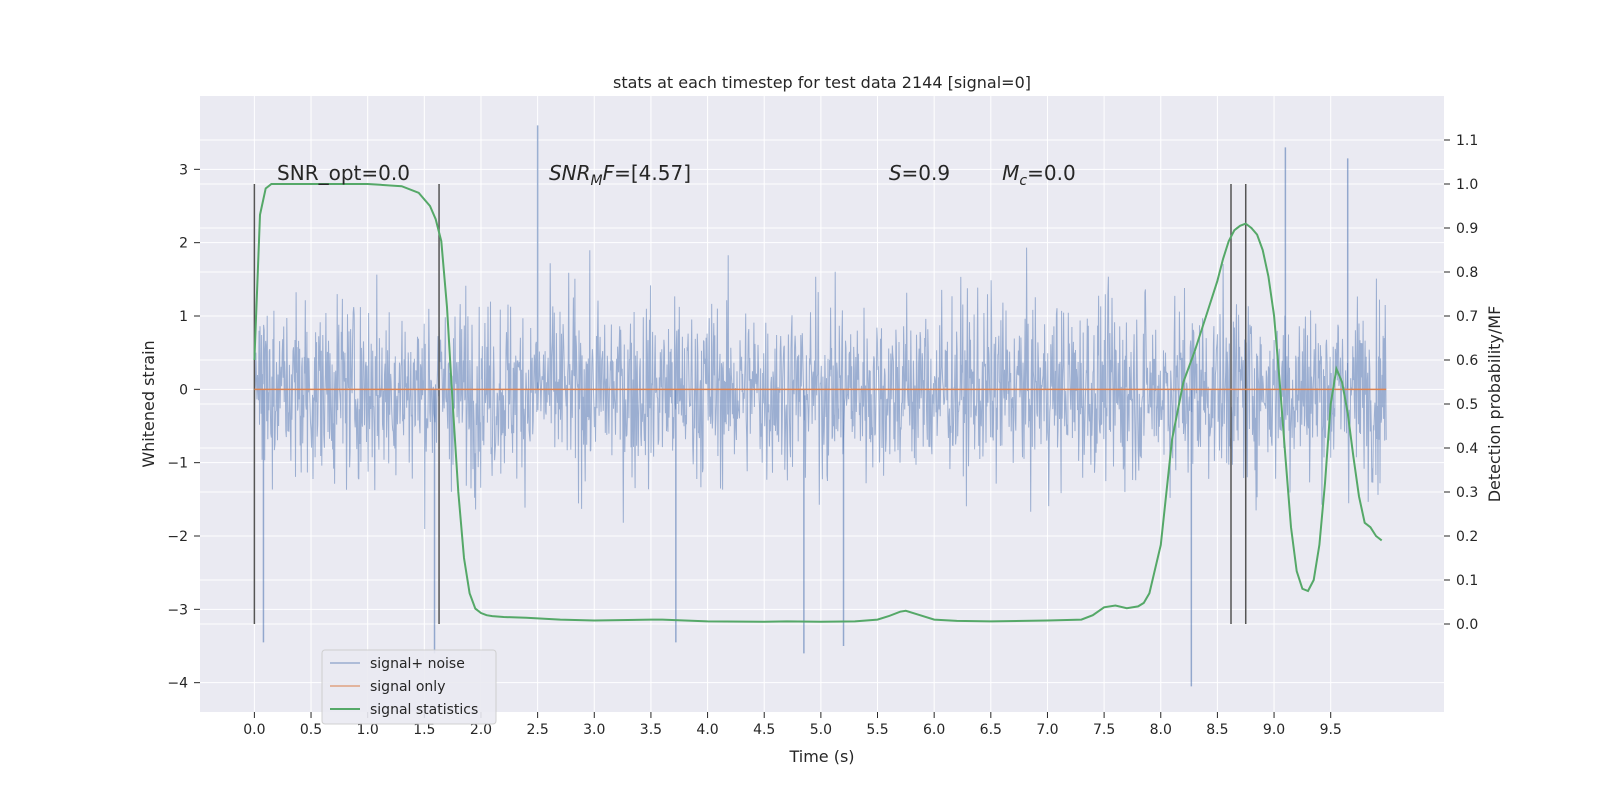 Image resolution: width=1600 pixels, height=800 pixels. I want to click on y-tick-label: 3, so click(183, 170).